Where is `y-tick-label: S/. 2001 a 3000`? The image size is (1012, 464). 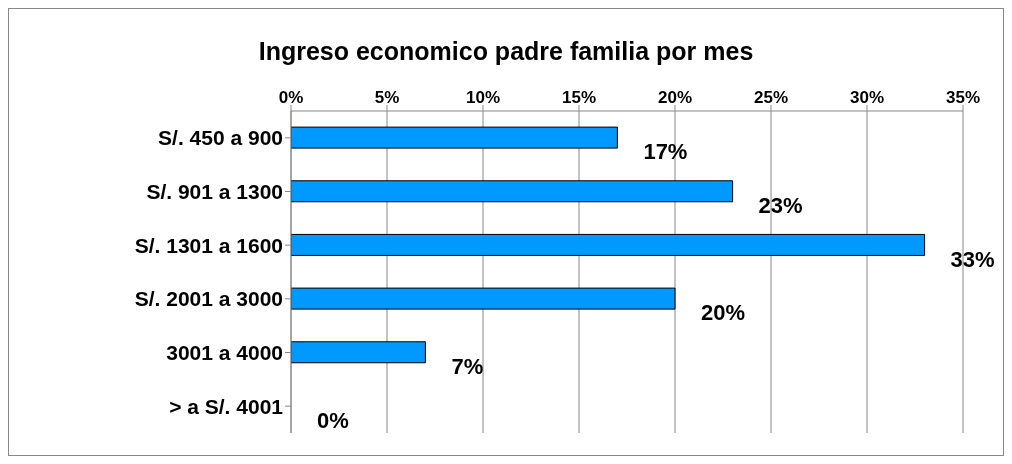 y-tick-label: S/. 2001 a 3000 is located at coordinates (208, 299).